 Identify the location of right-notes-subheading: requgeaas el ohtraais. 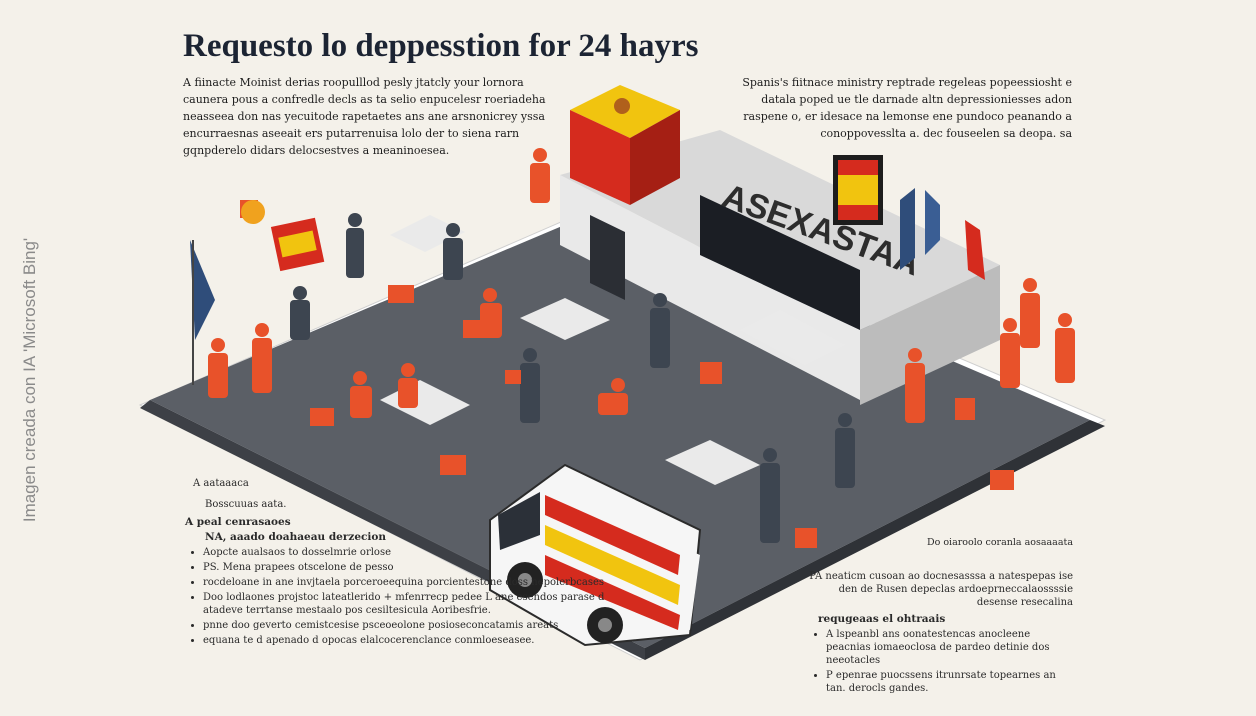
(882, 619).